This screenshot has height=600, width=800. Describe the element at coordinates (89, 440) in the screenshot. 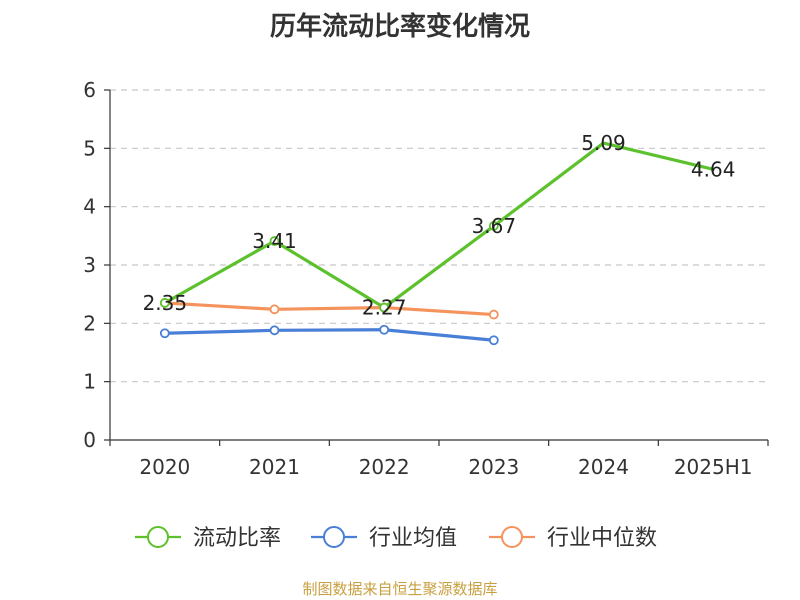

I see `y-tick-label: 0` at that location.